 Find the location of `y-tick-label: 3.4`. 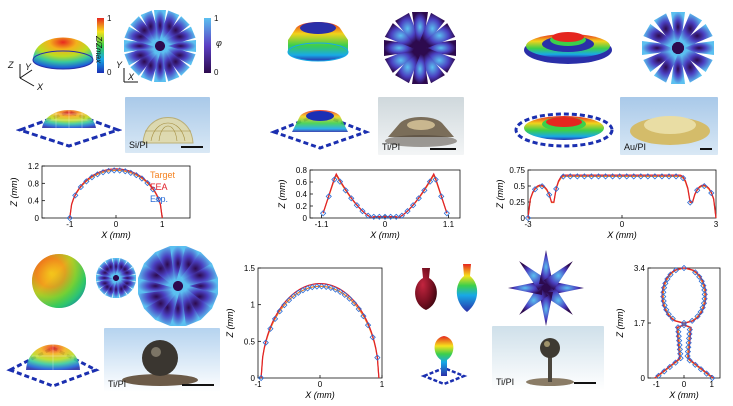

y-tick-label: 3.4 is located at coordinates (640, 268).